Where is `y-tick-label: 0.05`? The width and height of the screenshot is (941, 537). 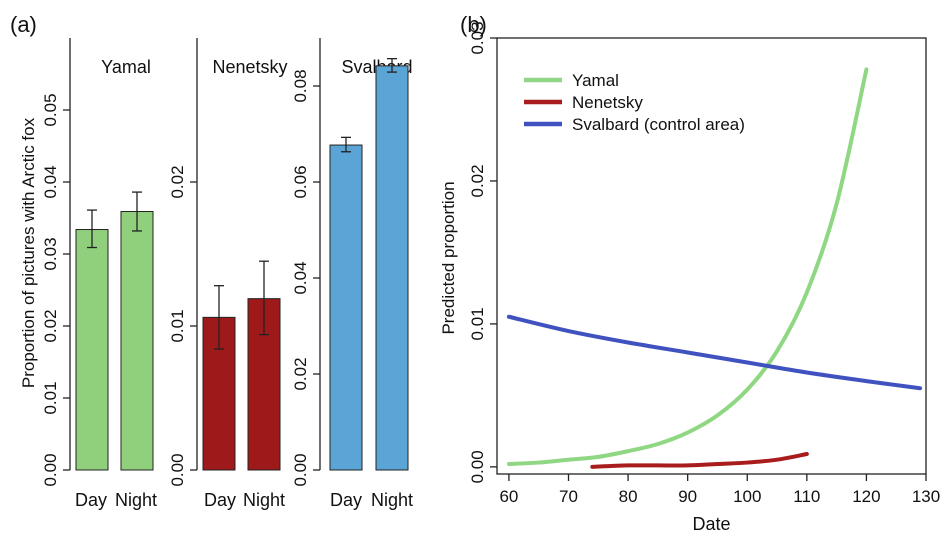 y-tick-label: 0.05 is located at coordinates (50, 109).